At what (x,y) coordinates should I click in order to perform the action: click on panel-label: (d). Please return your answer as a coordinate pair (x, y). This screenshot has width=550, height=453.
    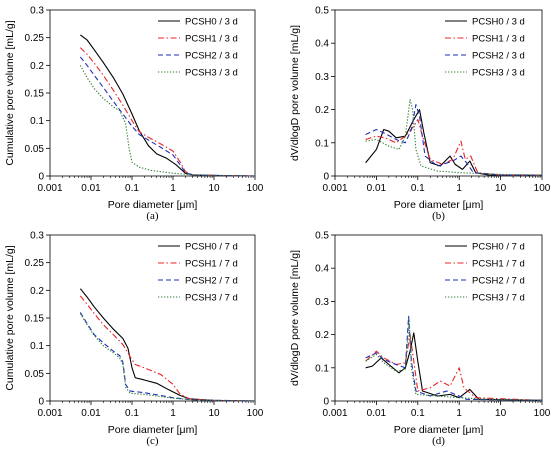
    Looking at the image, I should click on (438, 441).